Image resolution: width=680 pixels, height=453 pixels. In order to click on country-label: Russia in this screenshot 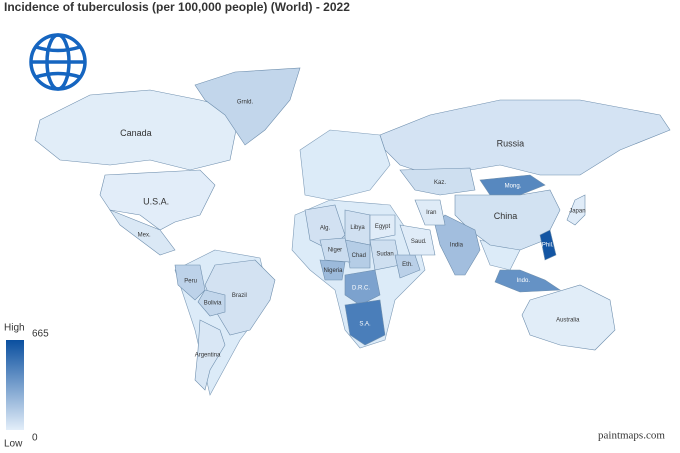, I will do `click(511, 144)`.